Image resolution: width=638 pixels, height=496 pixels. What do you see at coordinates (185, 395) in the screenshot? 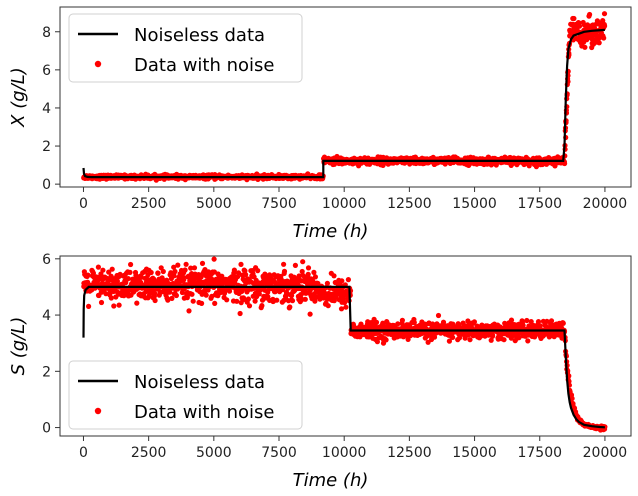
I see `legend: Noiseless data Data with noise` at bounding box center [185, 395].